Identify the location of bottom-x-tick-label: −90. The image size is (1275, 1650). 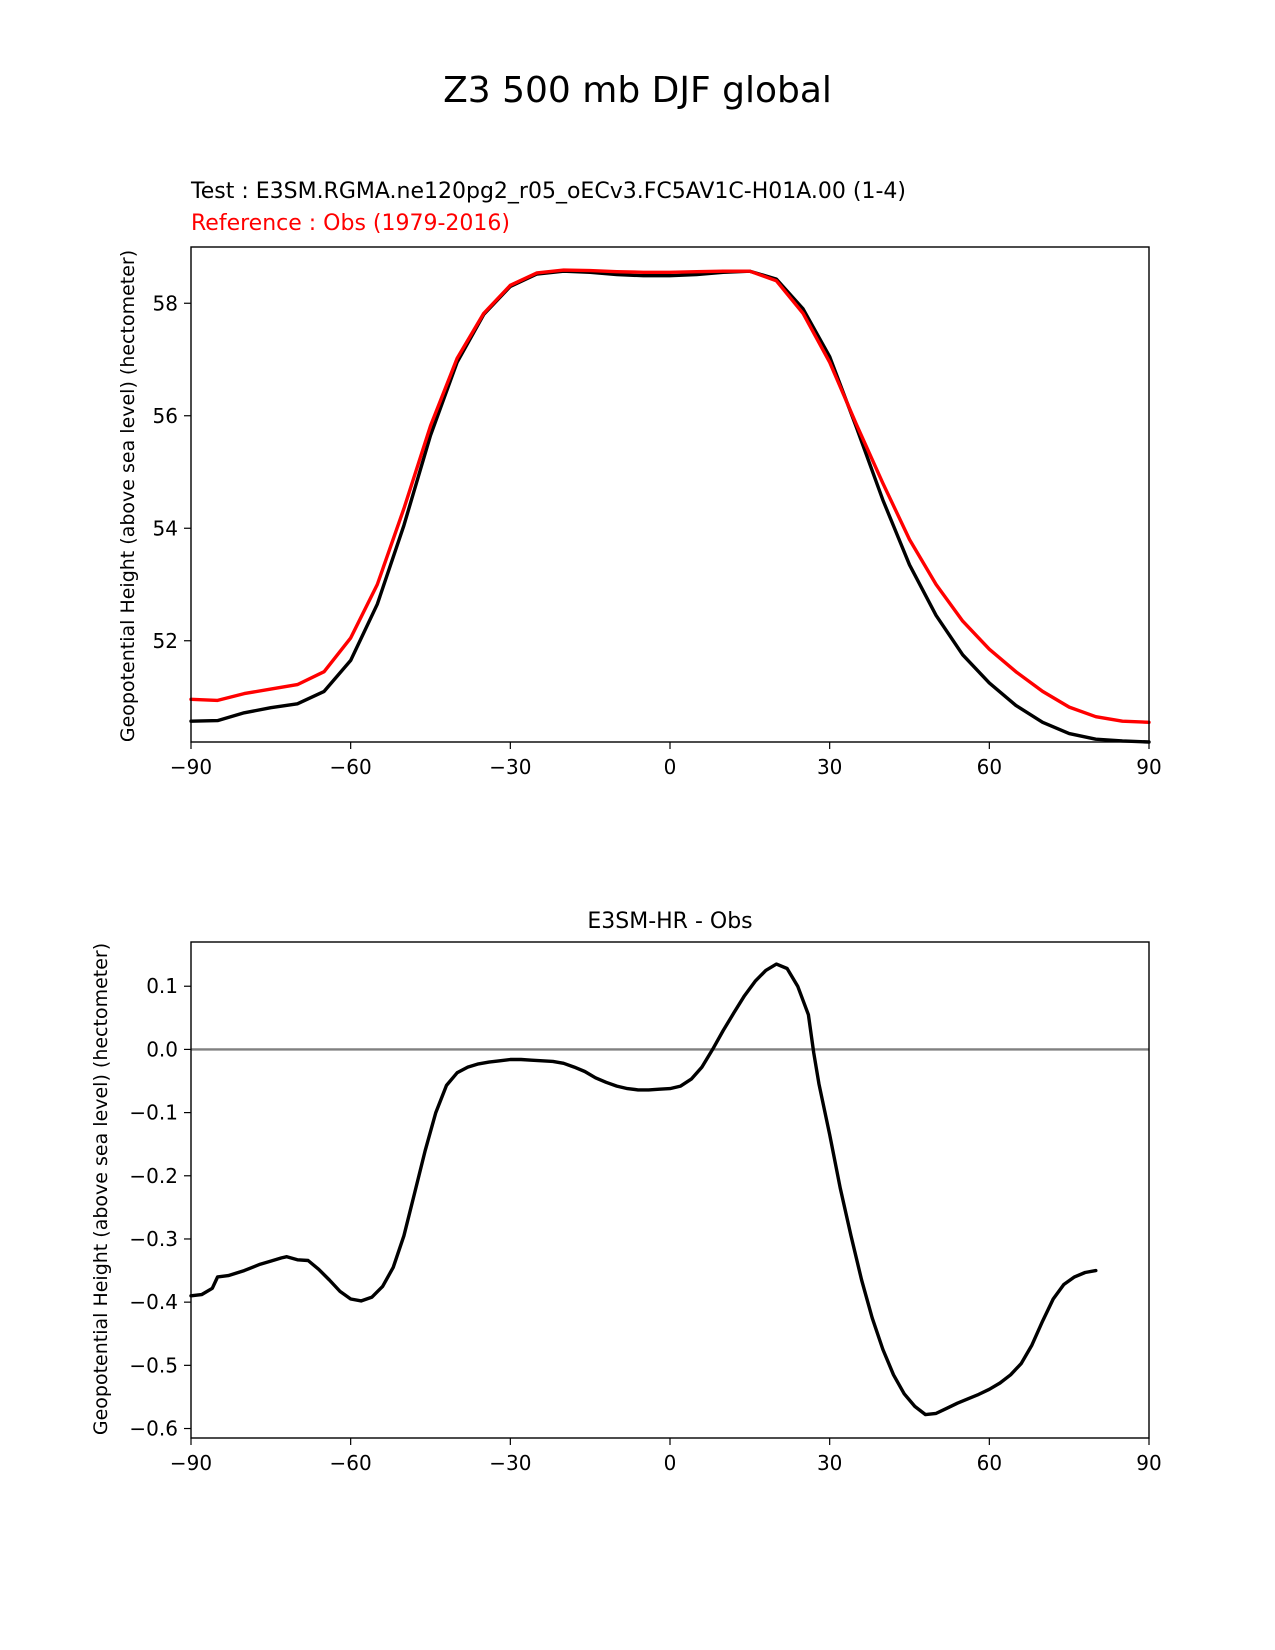
(191, 1463).